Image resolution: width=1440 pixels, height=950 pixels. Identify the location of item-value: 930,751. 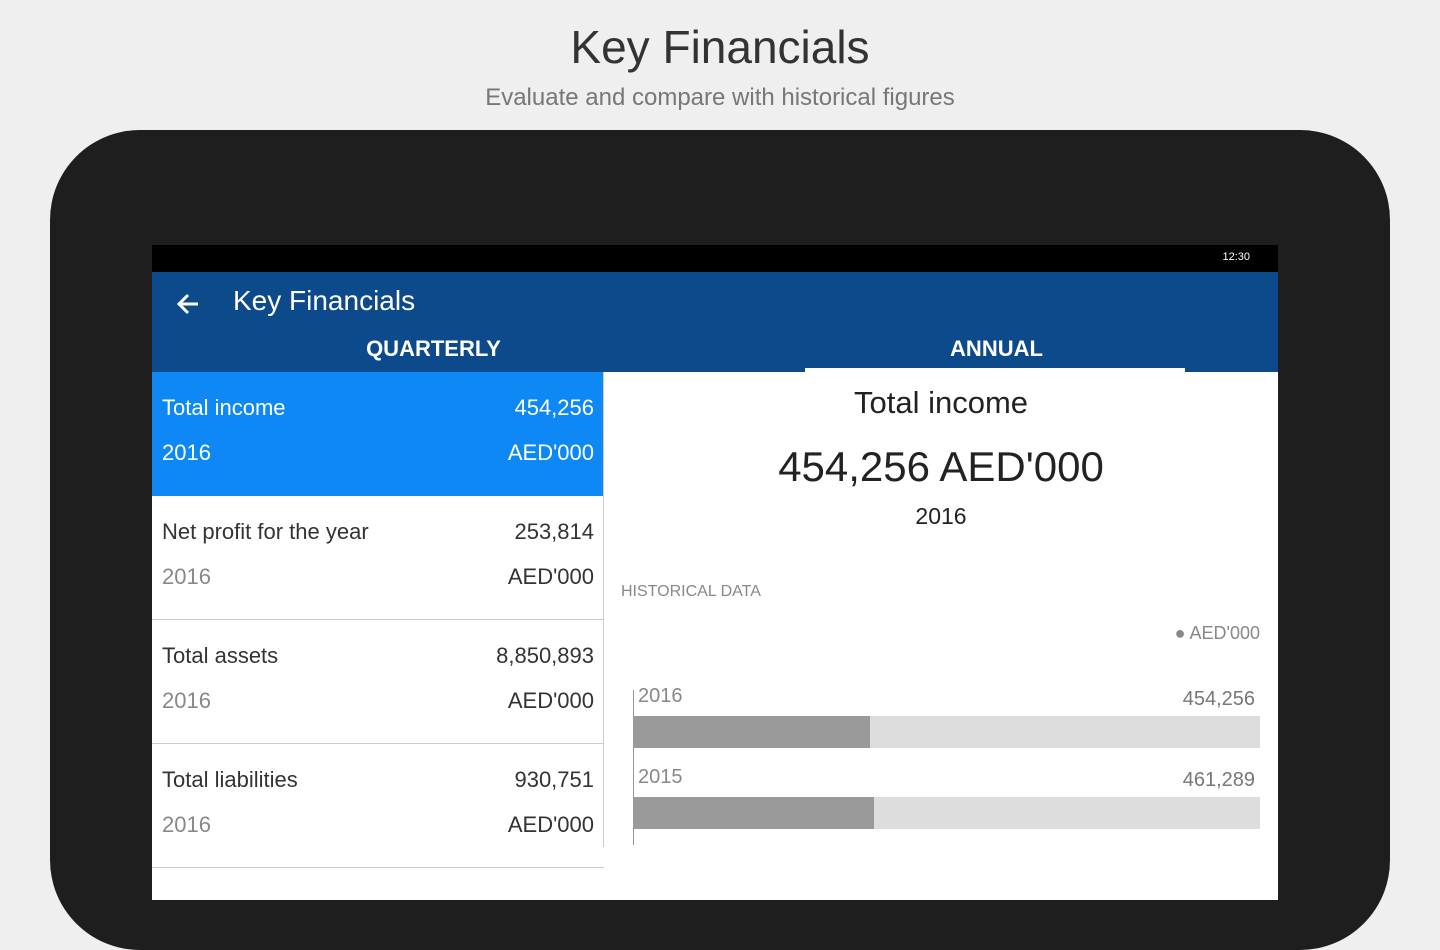
(554, 779).